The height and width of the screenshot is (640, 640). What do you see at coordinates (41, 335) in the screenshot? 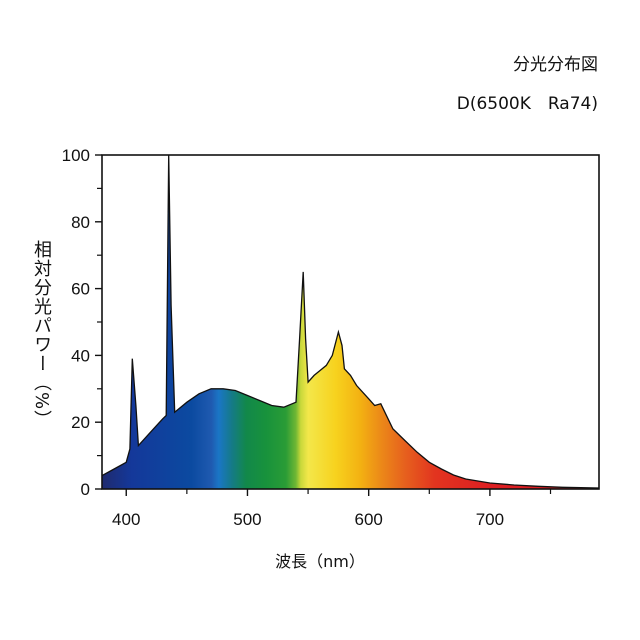
I see `y-axis-label: 相対分光パワー（%）` at bounding box center [41, 335].